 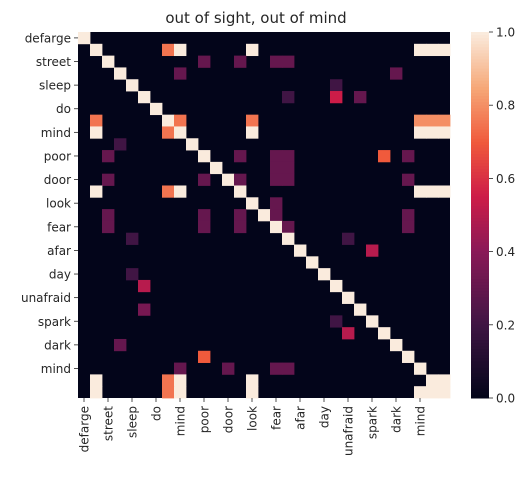 What do you see at coordinates (56, 133) in the screenshot?
I see `y-tick-label: mind` at bounding box center [56, 133].